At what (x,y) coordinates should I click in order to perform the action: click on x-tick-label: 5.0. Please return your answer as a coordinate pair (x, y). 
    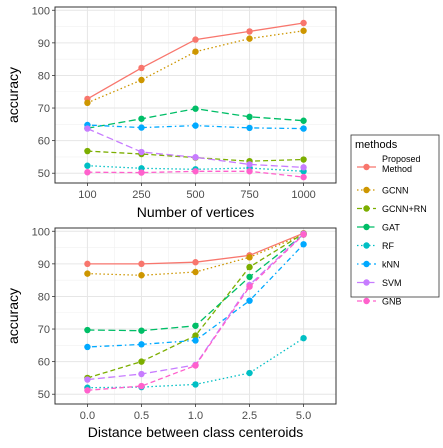
    Looking at the image, I should click on (303, 416).